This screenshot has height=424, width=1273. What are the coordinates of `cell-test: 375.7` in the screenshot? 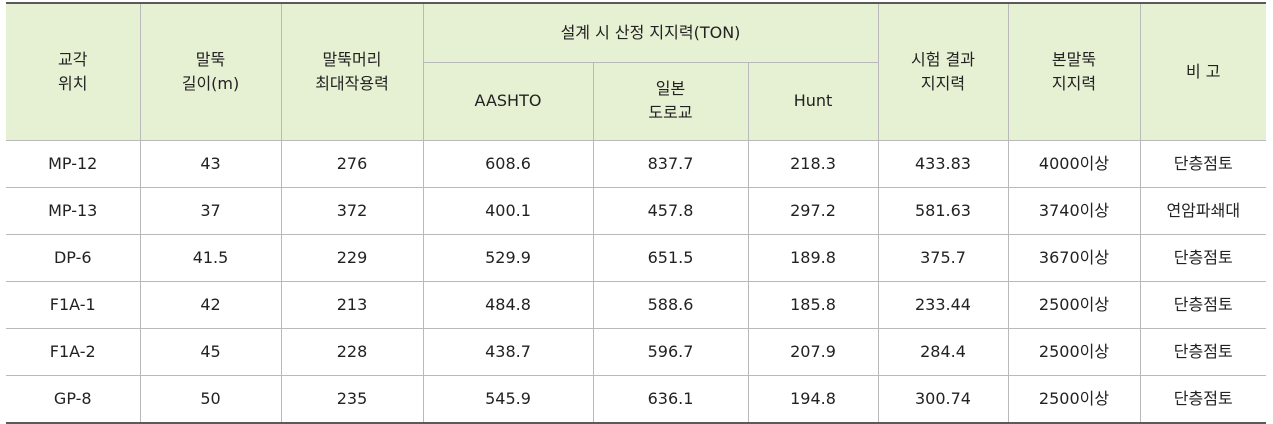 It's located at (943, 257).